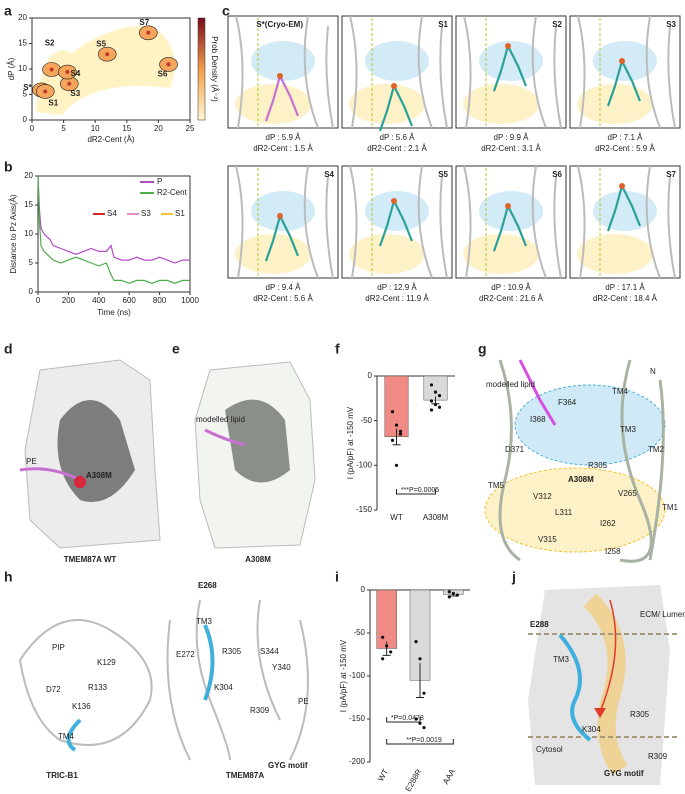  Describe the element at coordinates (542, 496) in the screenshot. I see `residue-label: V312` at that location.